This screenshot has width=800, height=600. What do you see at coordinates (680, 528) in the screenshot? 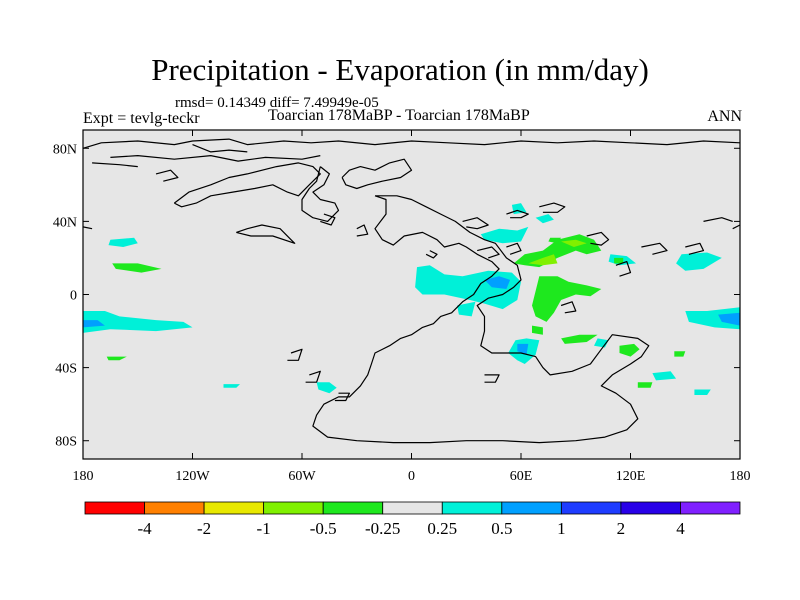
I see `colorbar-label: 4` at bounding box center [680, 528].